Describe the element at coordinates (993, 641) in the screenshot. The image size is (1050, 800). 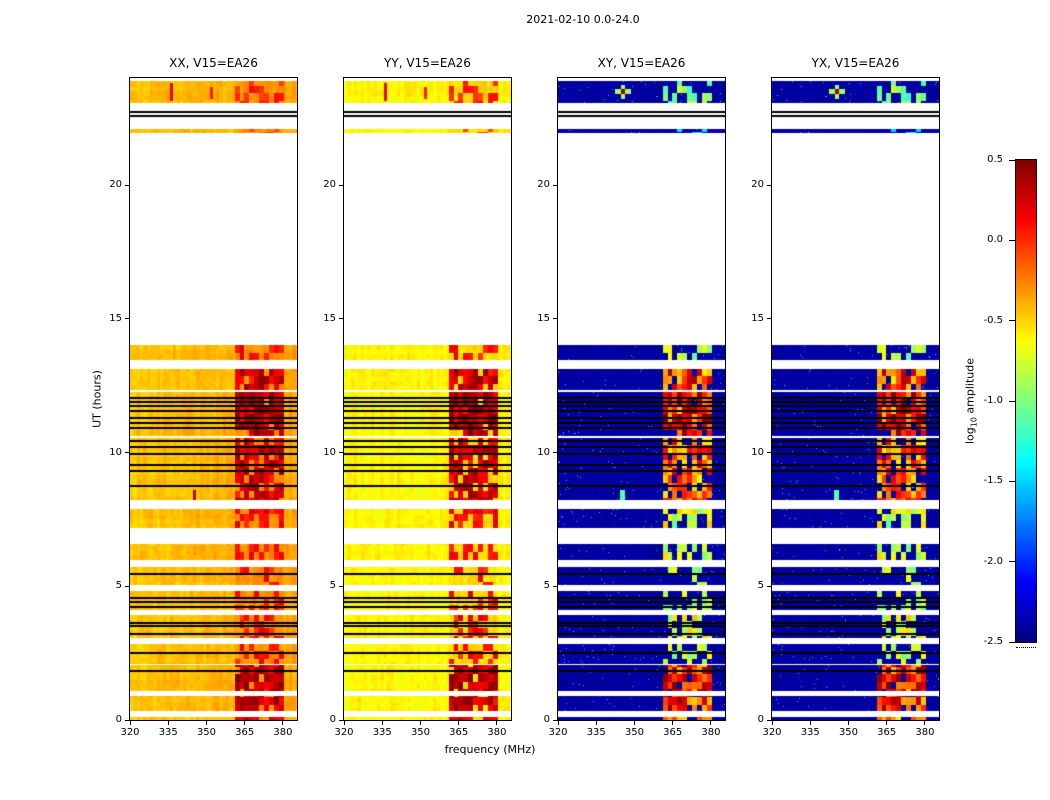
I see `colorbar-tick-label: -2.5` at that location.